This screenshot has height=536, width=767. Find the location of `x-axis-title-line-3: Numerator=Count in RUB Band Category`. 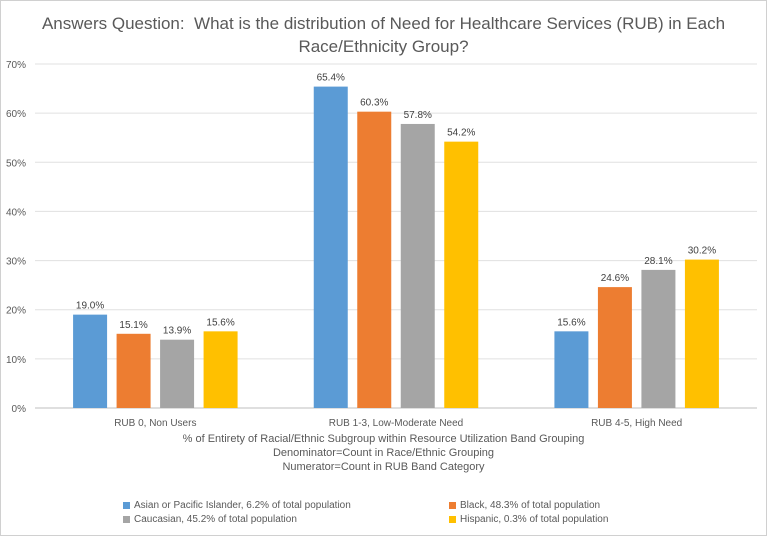

x-axis-title-line-3: Numerator=Count in RUB Band Category is located at coordinates (383, 467).